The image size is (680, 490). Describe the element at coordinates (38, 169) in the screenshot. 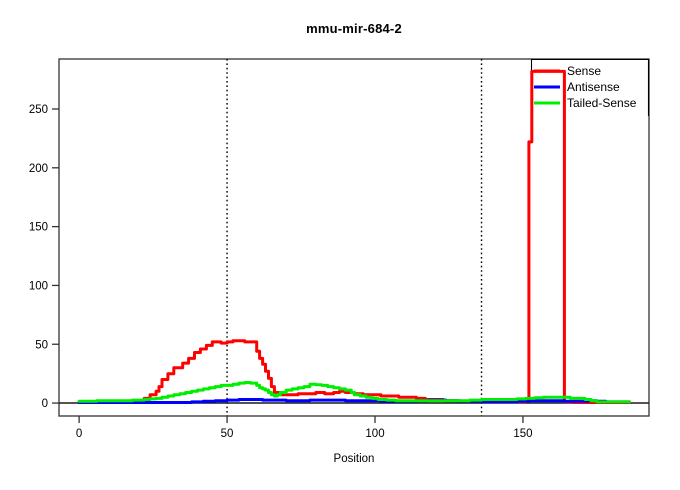

I see `y-tick-label: 200` at that location.